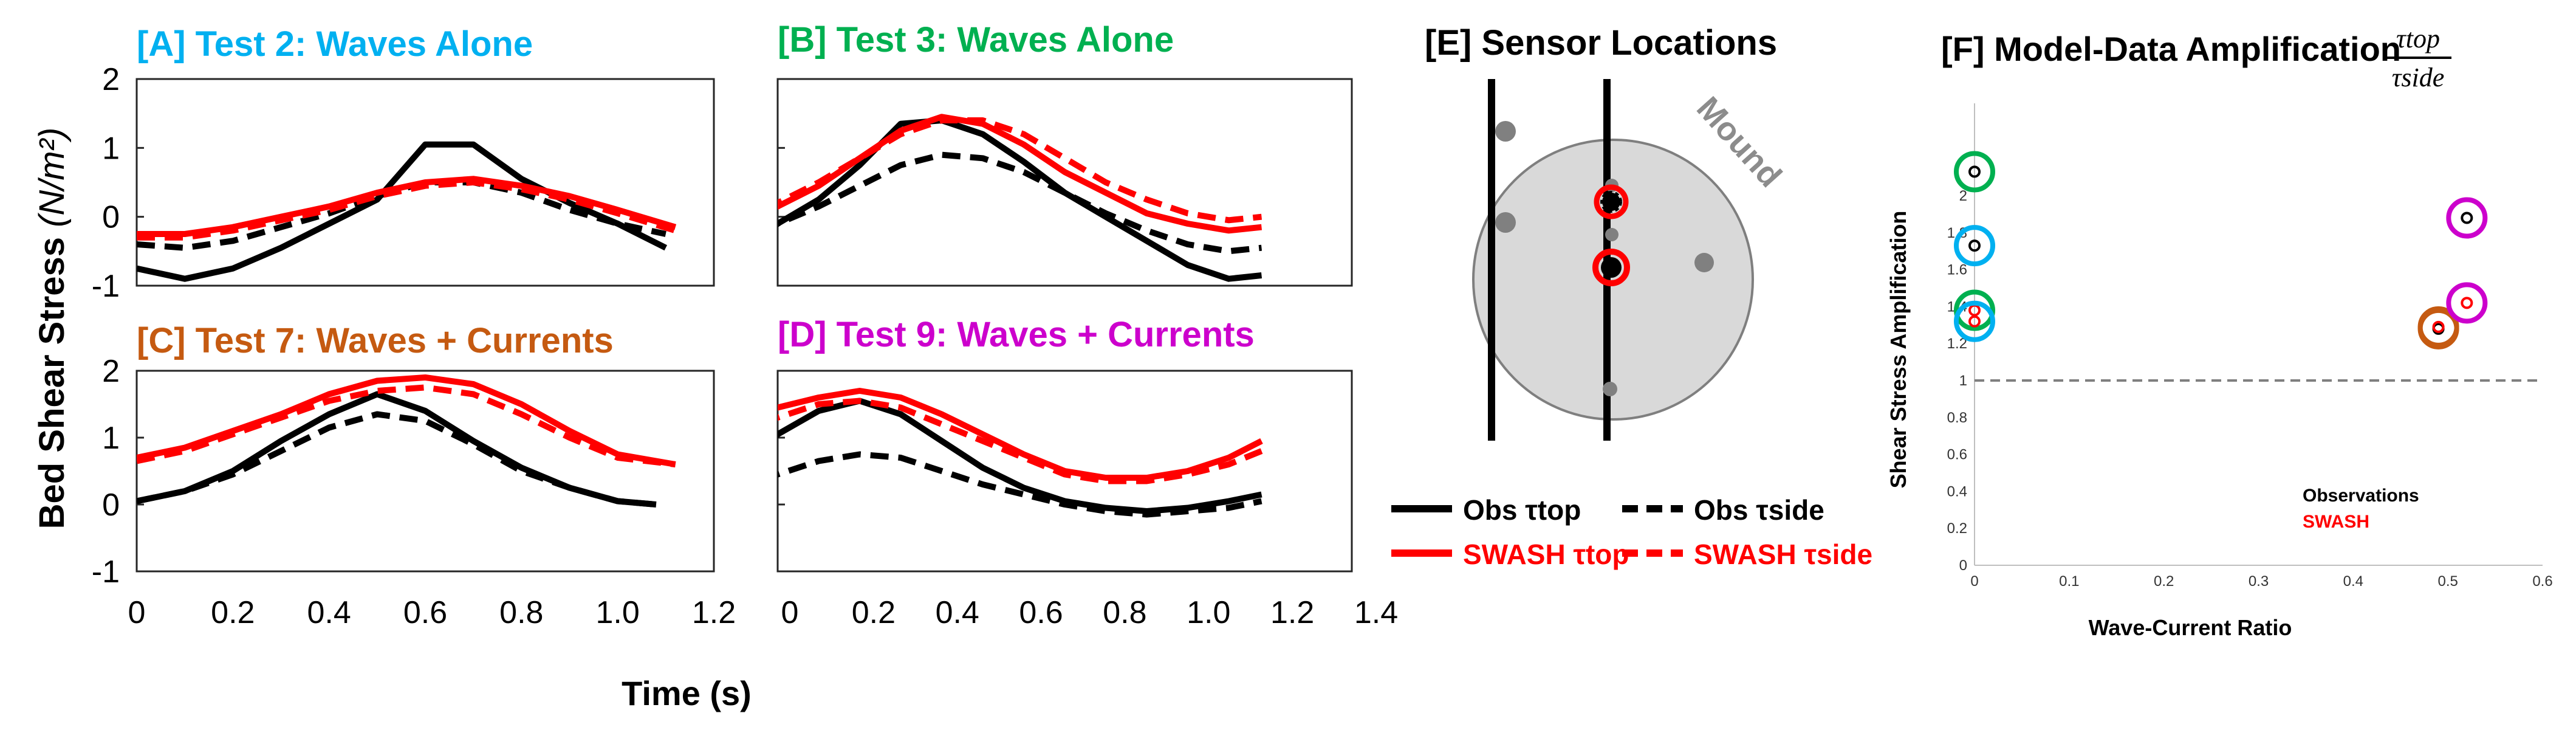 This screenshot has width=2576, height=730. What do you see at coordinates (111, 372) in the screenshot?
I see `y-tick-label: 2` at bounding box center [111, 372].